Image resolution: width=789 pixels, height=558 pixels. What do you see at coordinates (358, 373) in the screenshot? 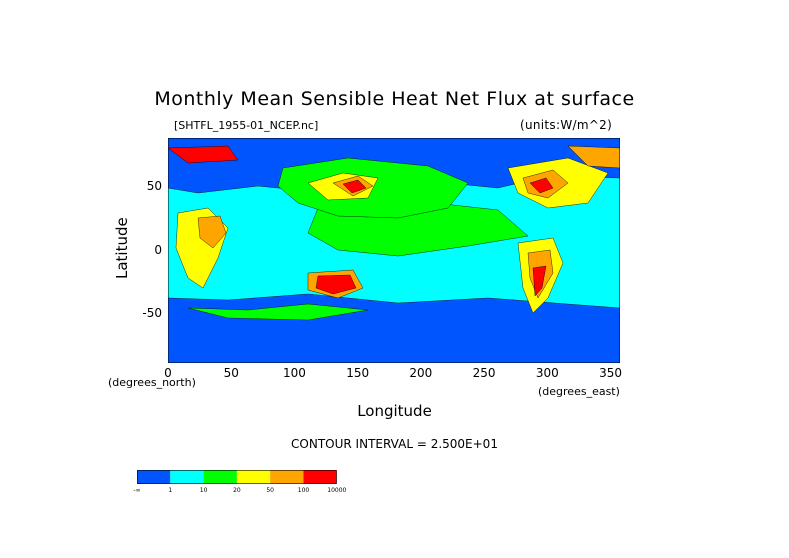
I see `x-tick-label: 150` at bounding box center [358, 373].